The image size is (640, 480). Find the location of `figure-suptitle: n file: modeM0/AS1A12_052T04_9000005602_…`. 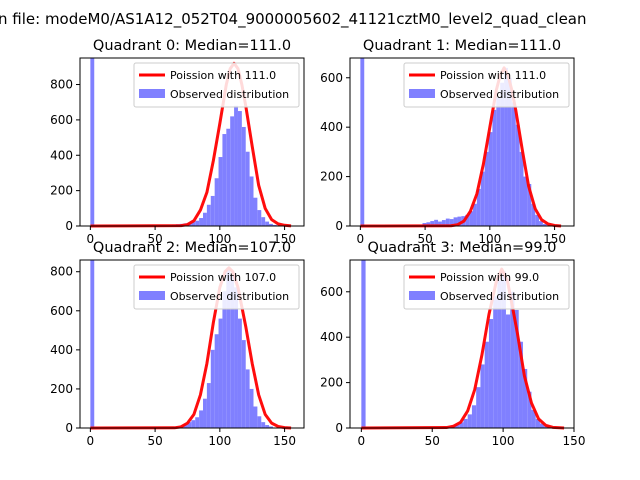

figure-suptitle: n file: modeM0/AS1A12_052T04_9000005602_… is located at coordinates (293, 19).